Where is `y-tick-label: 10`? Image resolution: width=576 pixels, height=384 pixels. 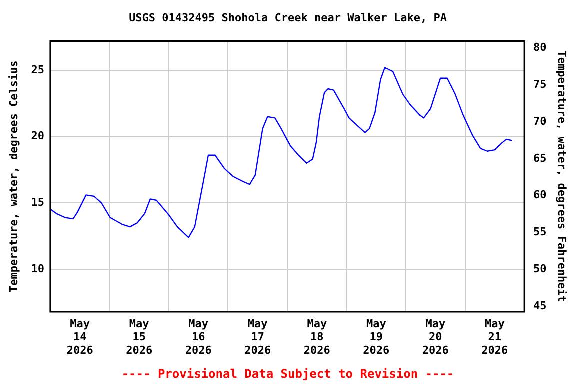 y-tick-label: 10 is located at coordinates (37, 269).